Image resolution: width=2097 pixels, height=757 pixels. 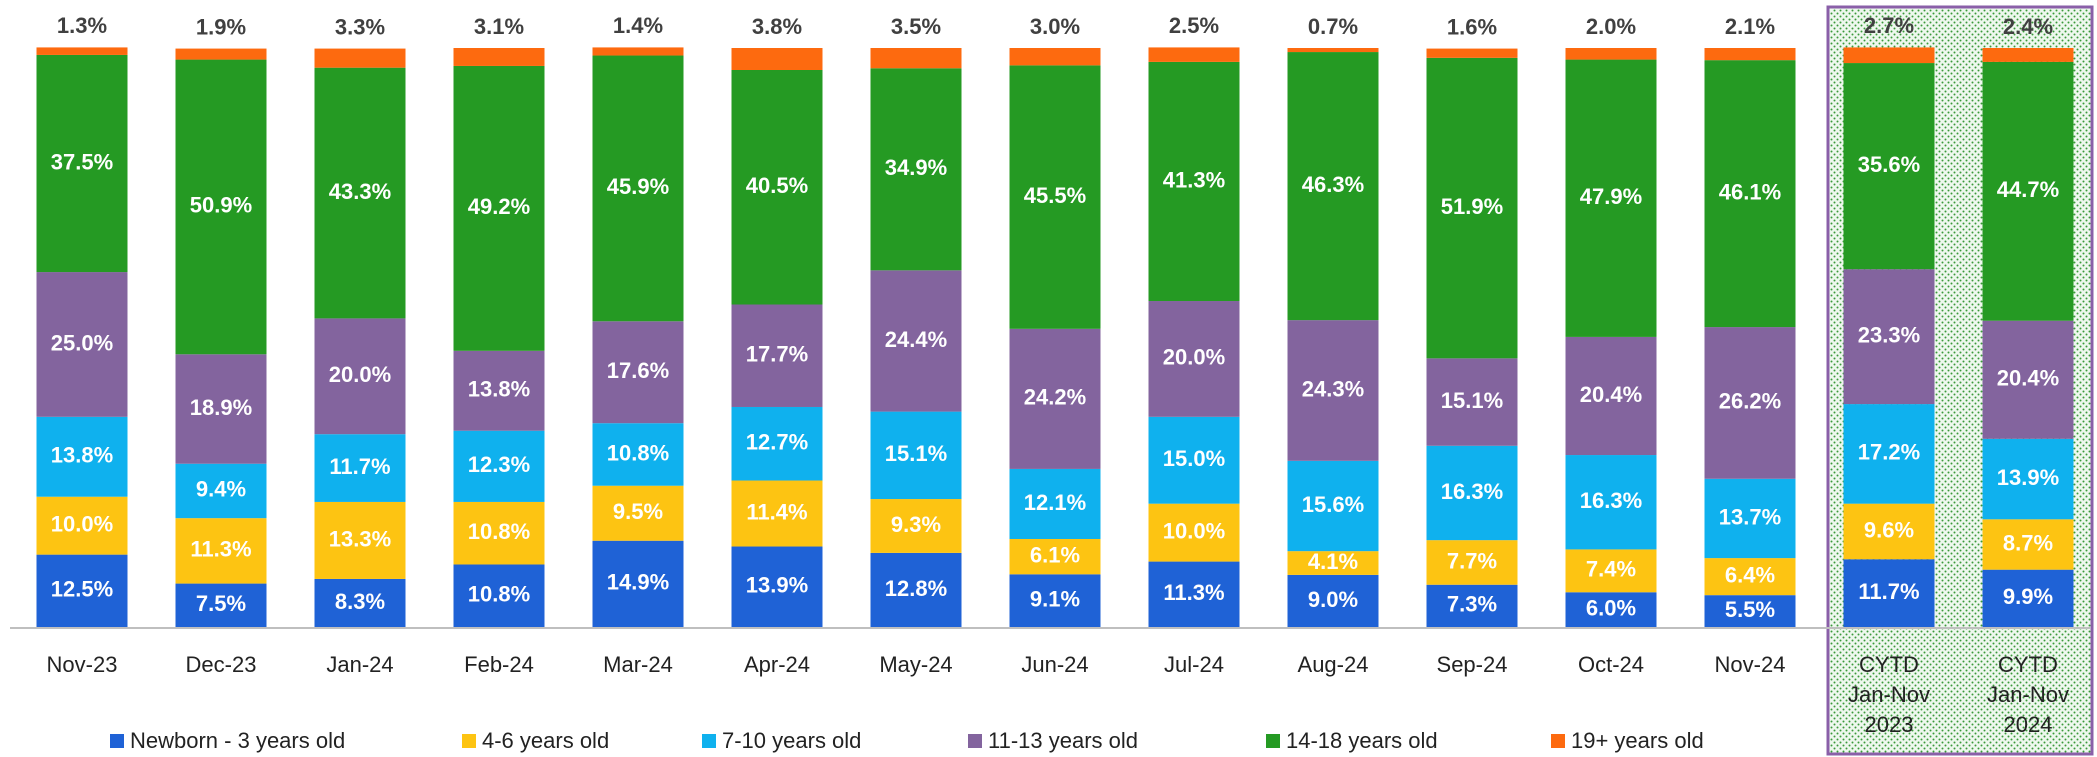 What do you see at coordinates (499, 26) in the screenshot?
I see `top-label: 3.1%` at bounding box center [499, 26].